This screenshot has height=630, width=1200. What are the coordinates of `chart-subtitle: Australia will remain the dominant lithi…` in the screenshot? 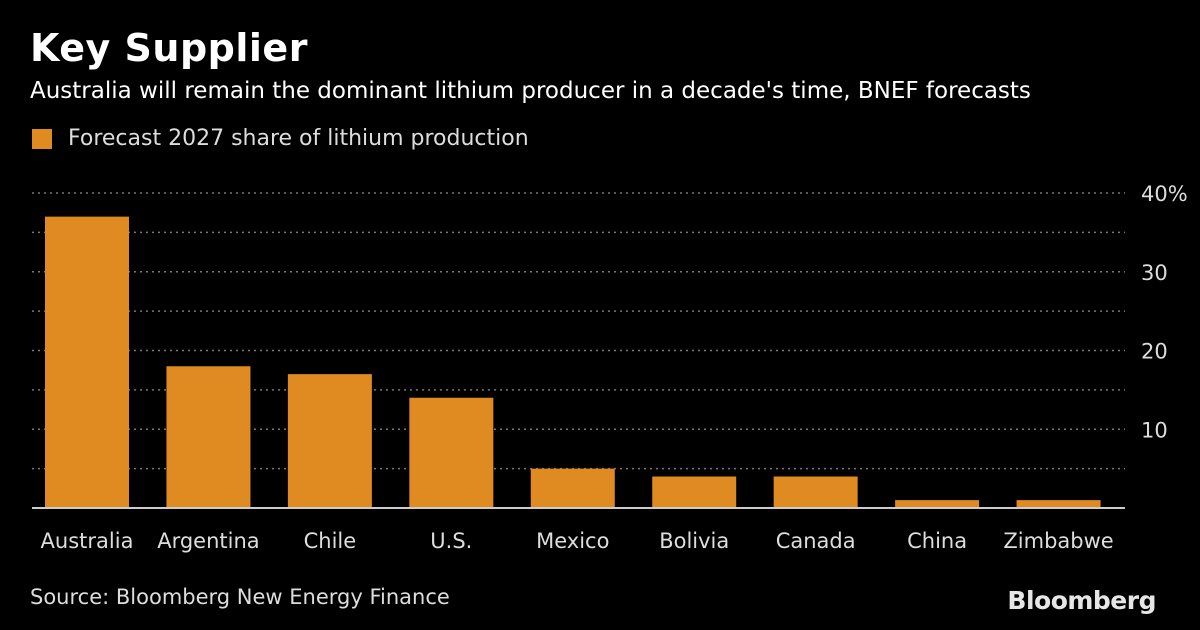 It's located at (530, 91).